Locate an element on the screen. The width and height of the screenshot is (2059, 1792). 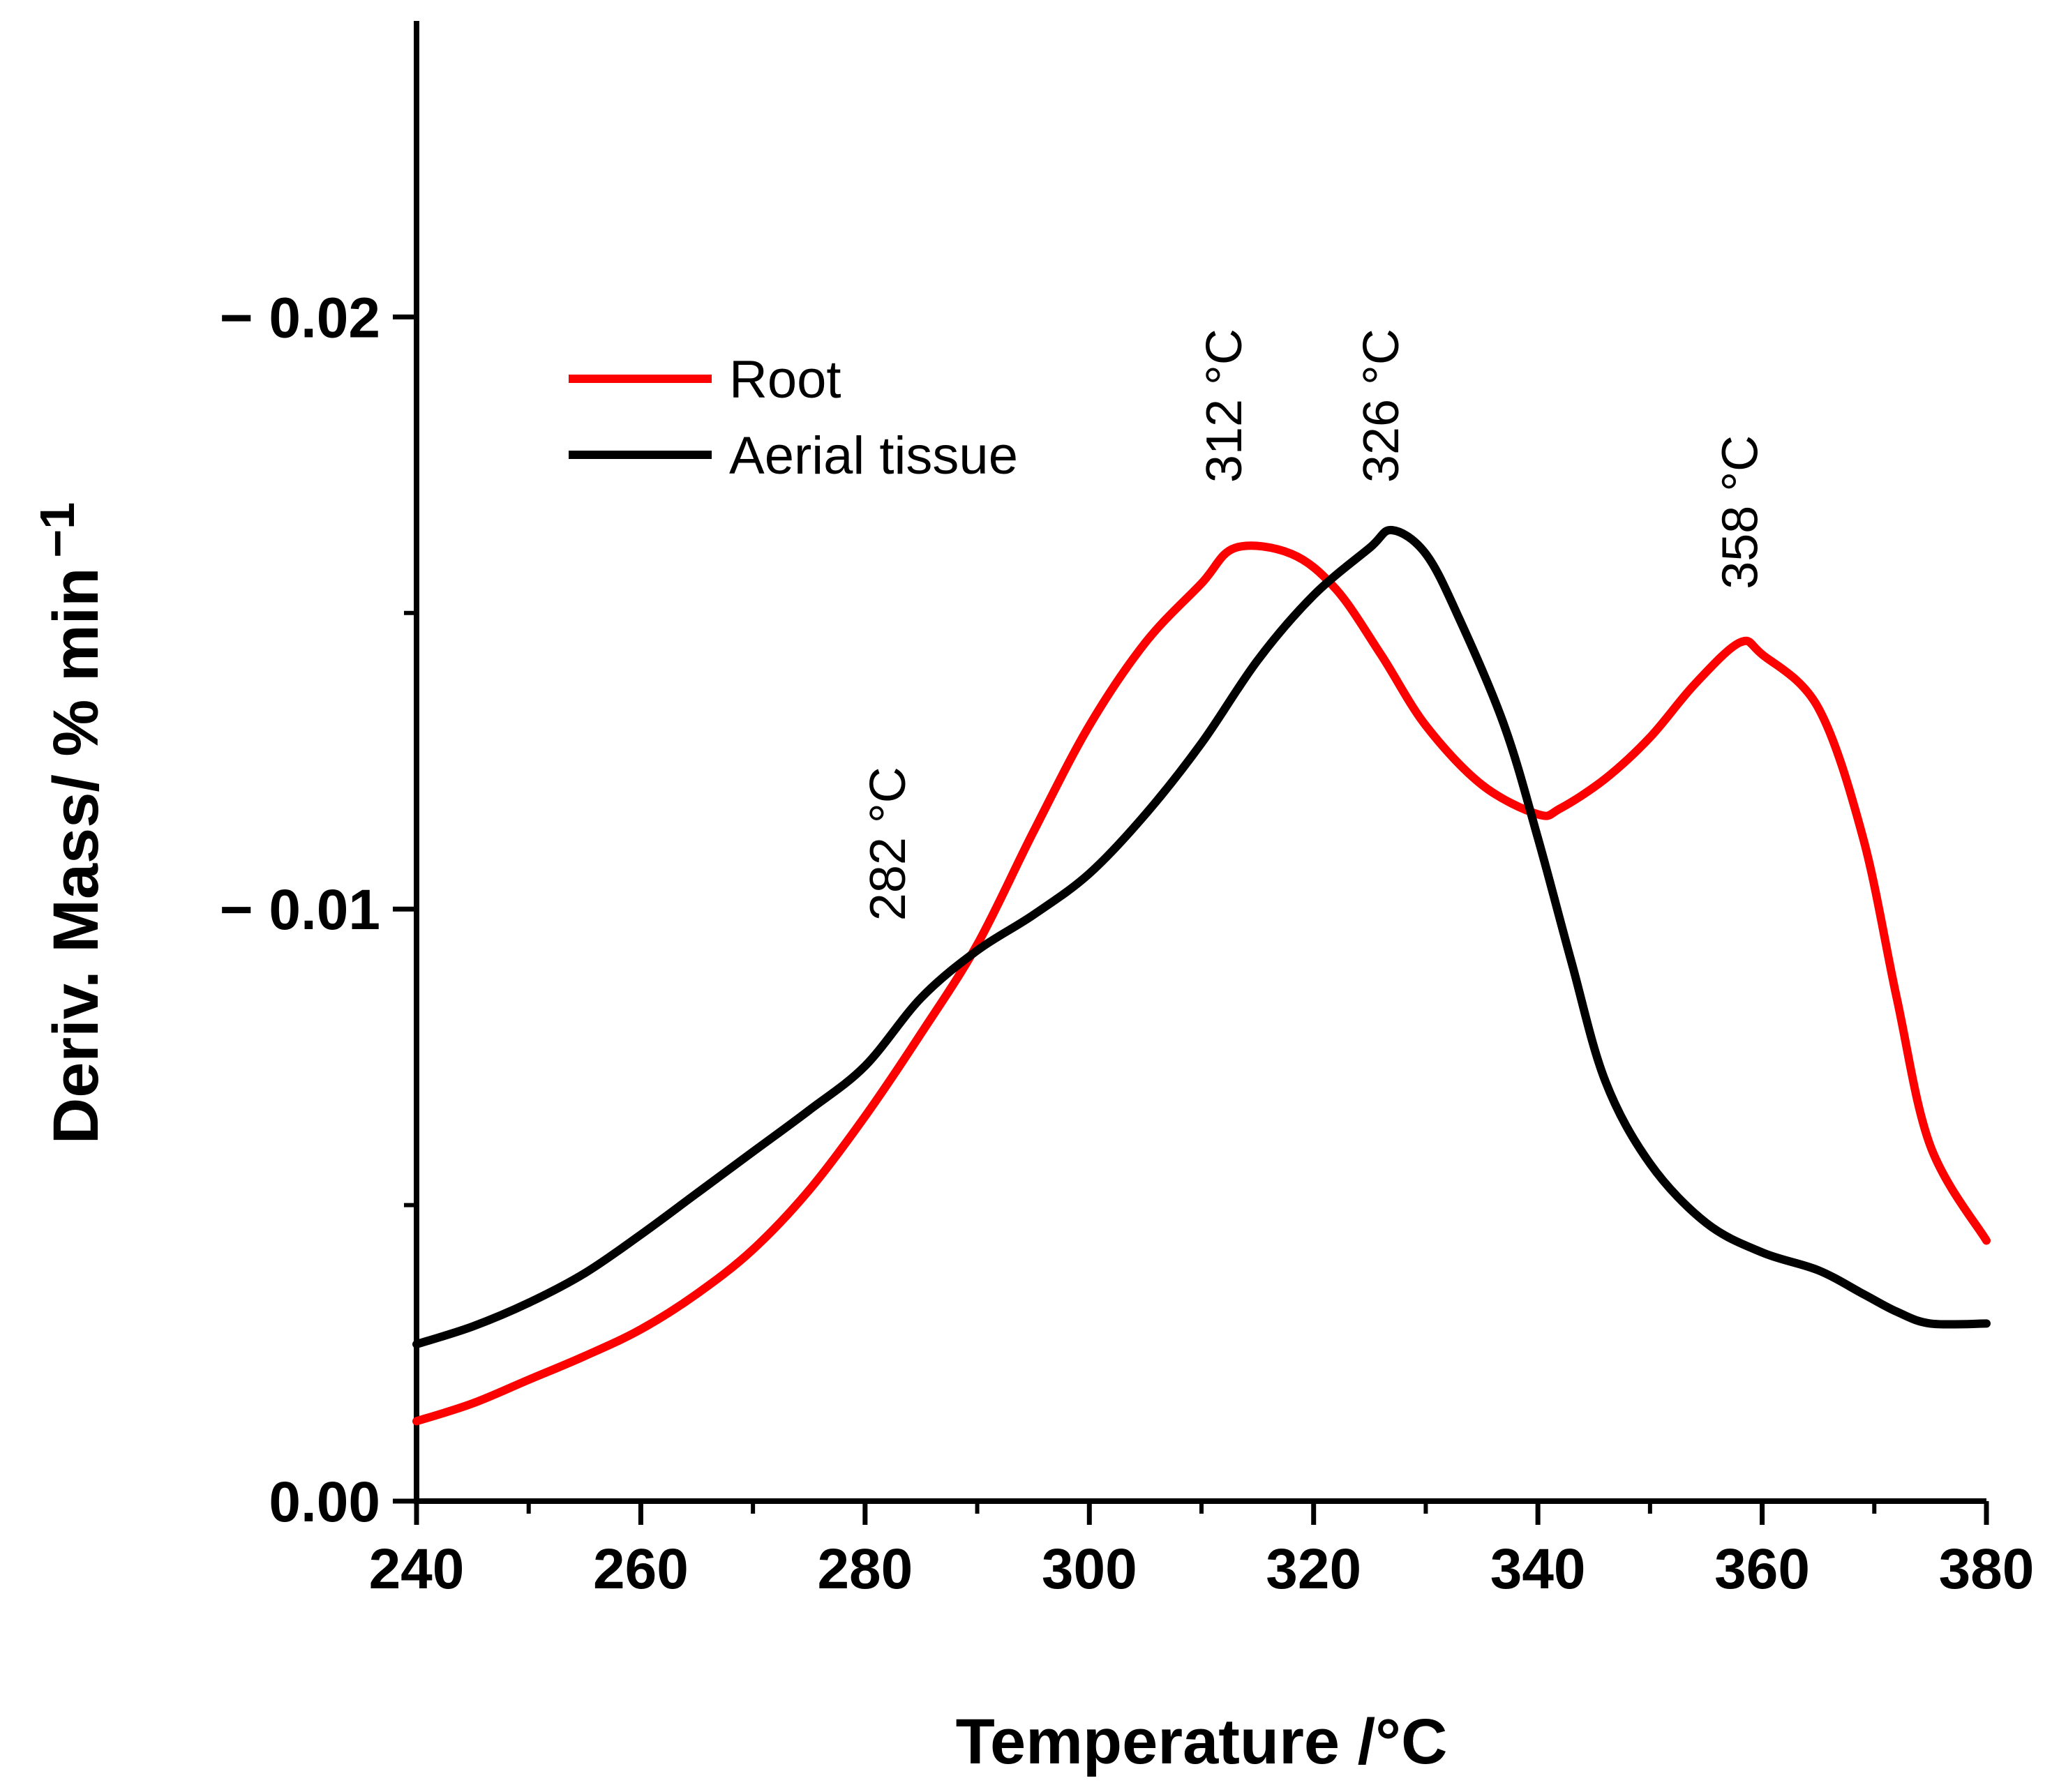
annotation-282: 282 °C is located at coordinates (888, 844).